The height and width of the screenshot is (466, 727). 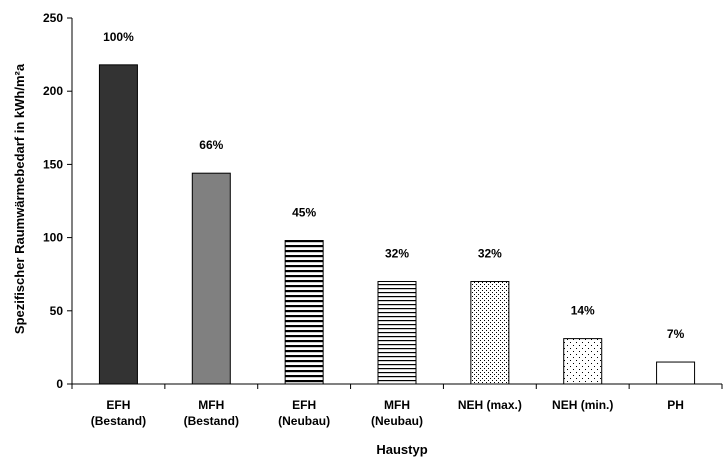 I want to click on y-tick-label: 100, so click(x=53, y=238).